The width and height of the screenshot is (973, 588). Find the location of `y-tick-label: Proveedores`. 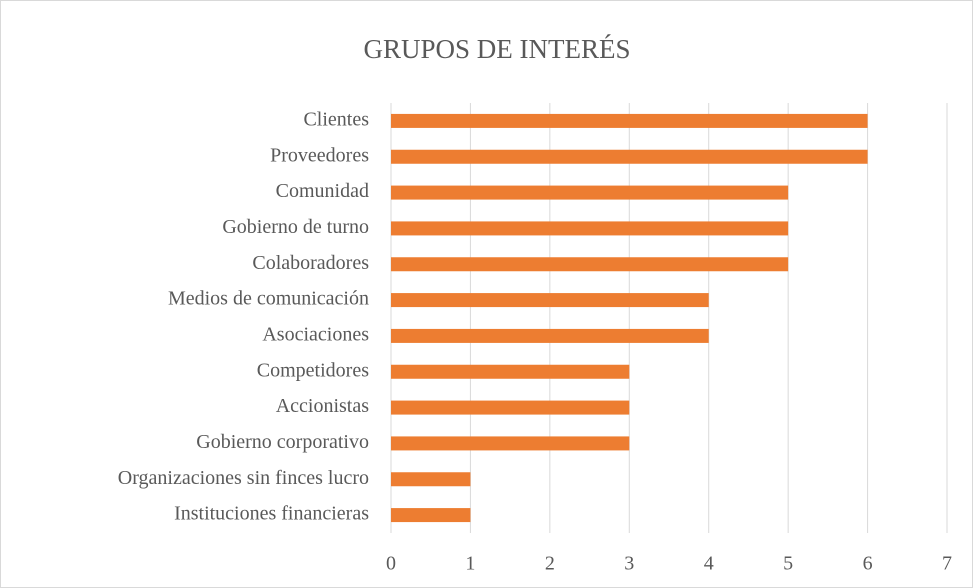

y-tick-label: Proveedores is located at coordinates (319, 155).